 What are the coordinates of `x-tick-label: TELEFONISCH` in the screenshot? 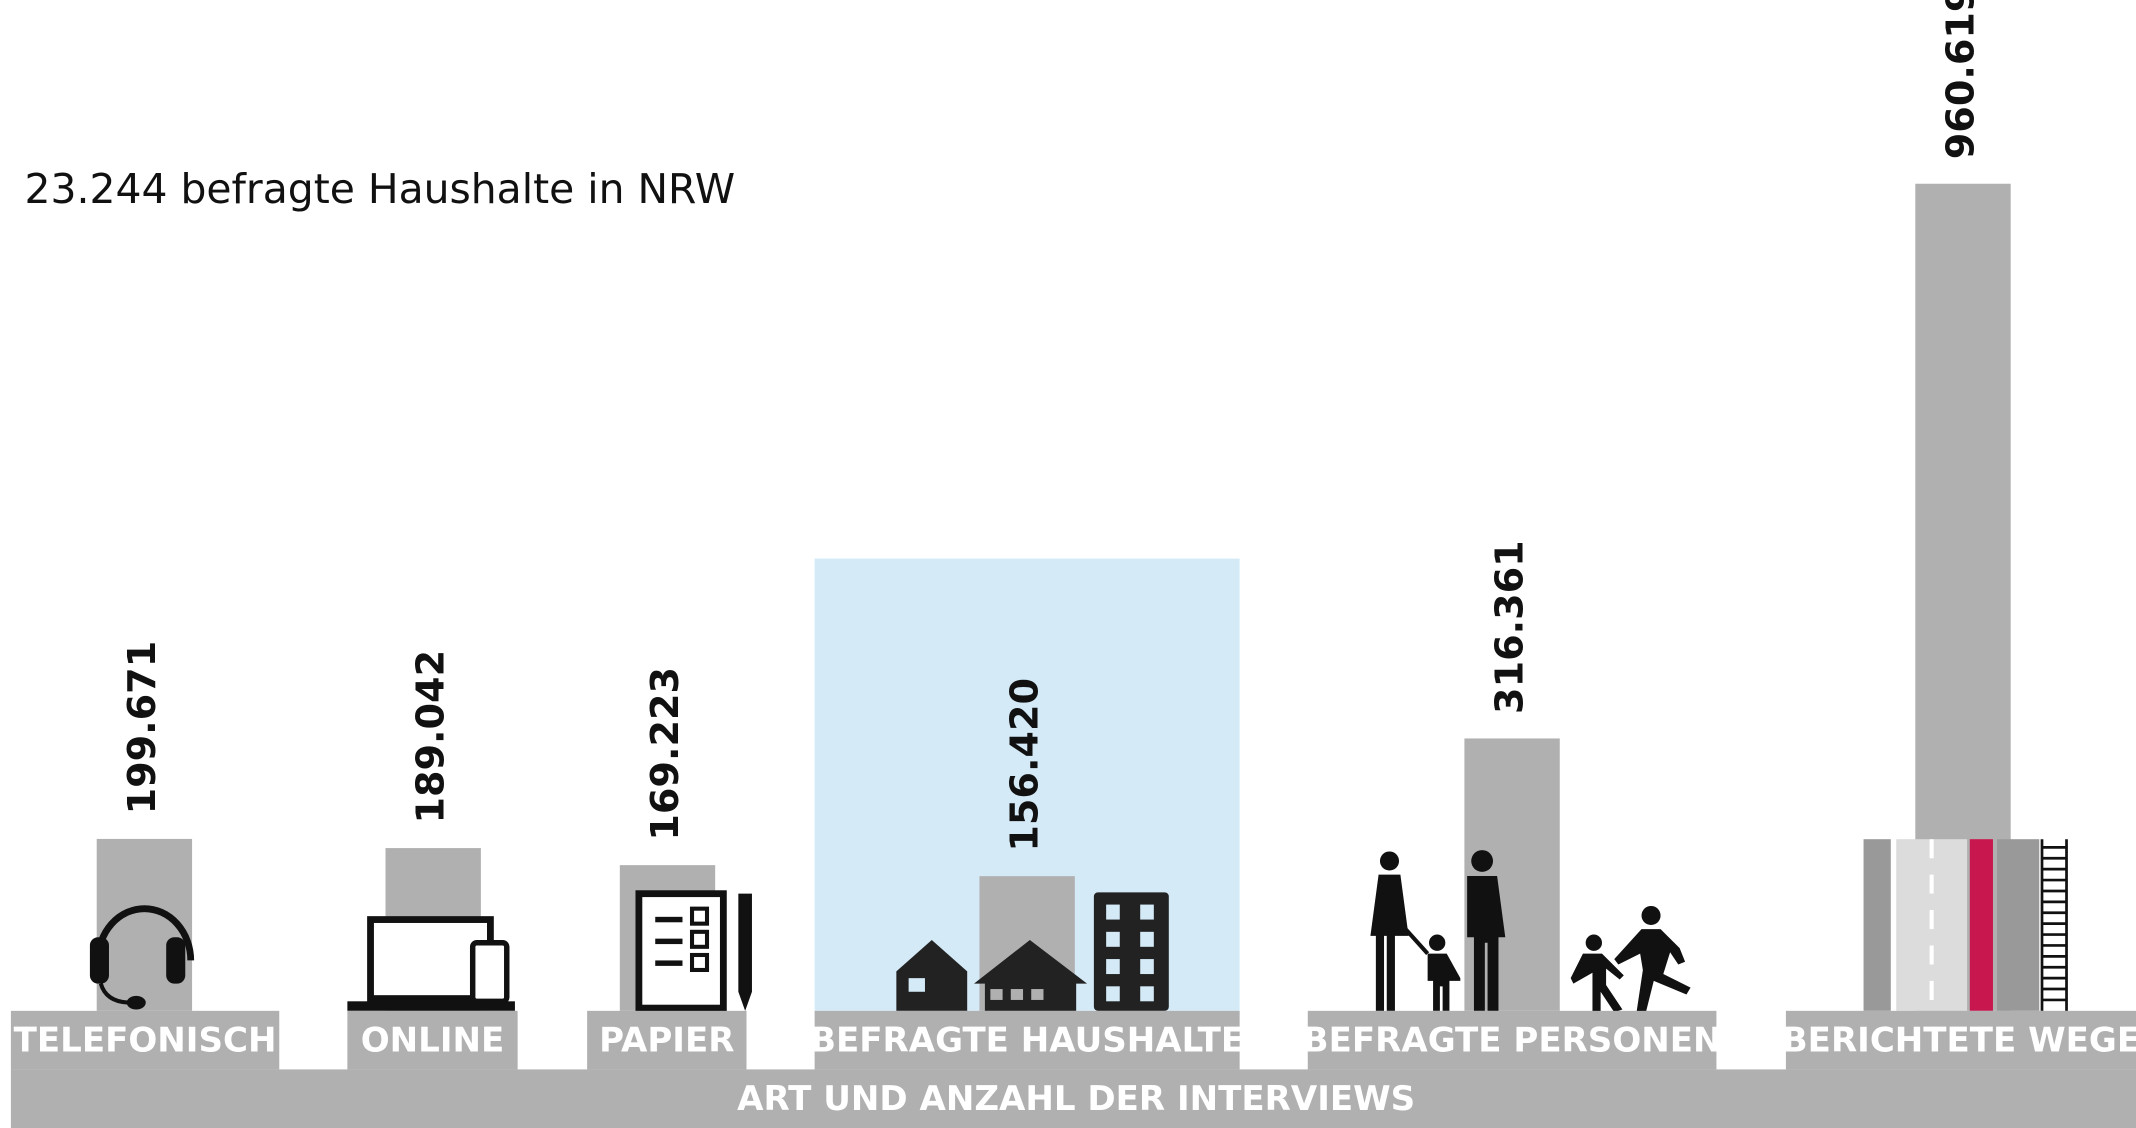 It's located at (145, 1041).